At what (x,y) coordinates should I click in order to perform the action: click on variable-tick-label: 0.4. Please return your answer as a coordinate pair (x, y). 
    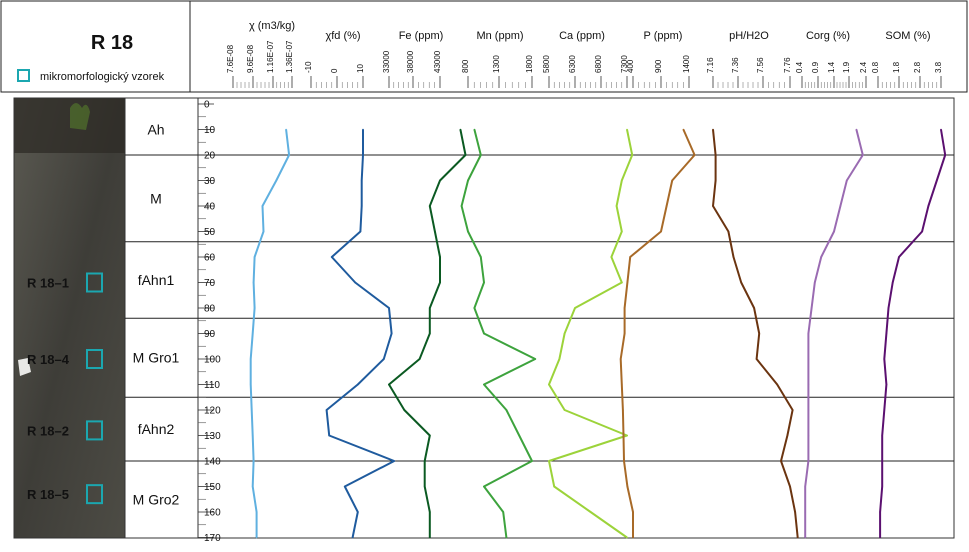
    Looking at the image, I should click on (799, 67).